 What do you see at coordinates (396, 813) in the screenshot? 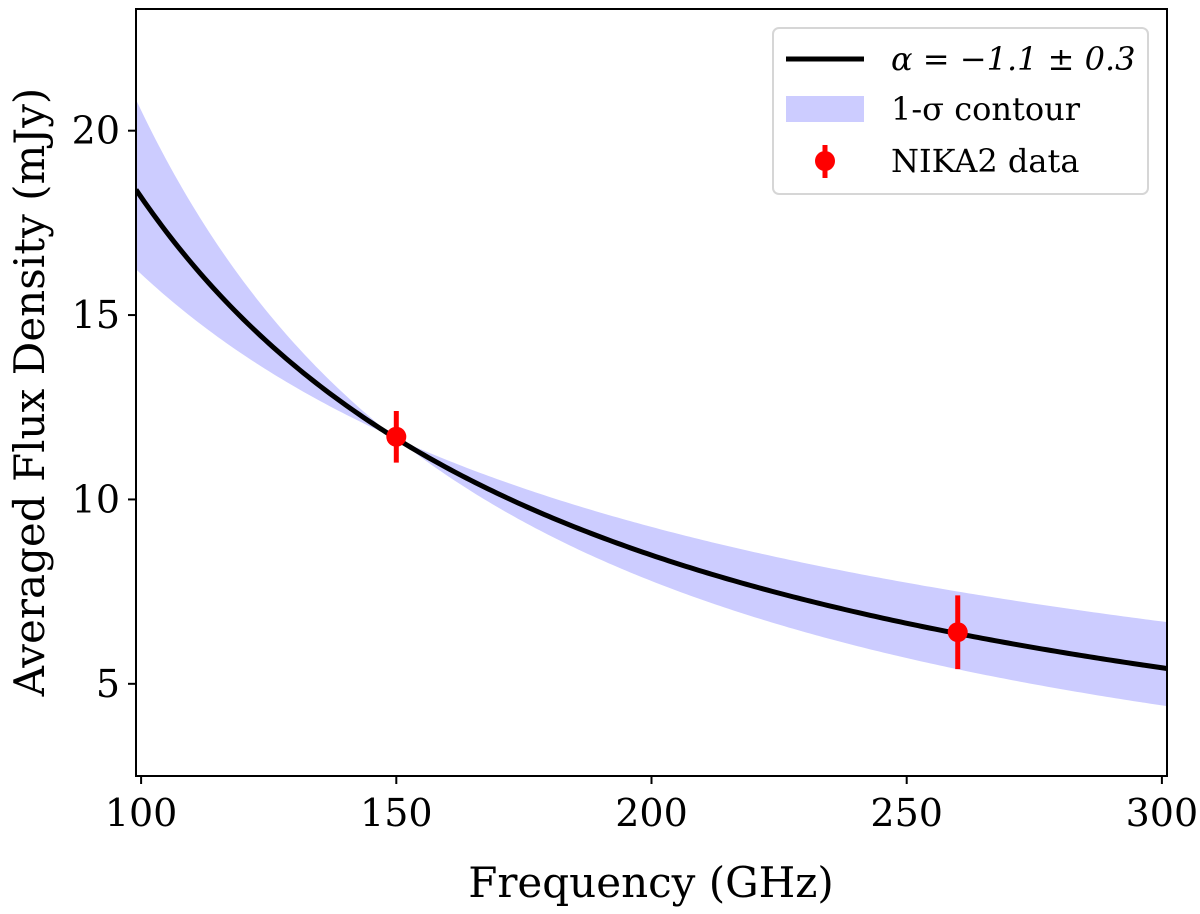
I see `x-tick-label: 150` at bounding box center [396, 813].